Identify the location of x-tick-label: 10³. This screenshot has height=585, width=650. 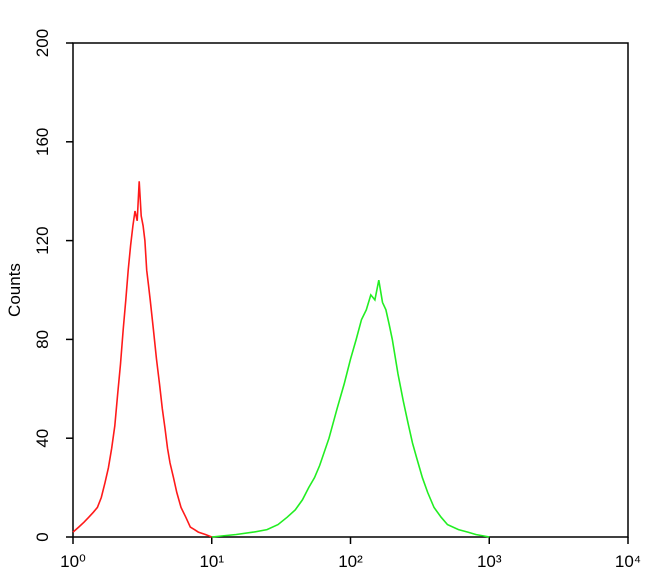
(489, 561).